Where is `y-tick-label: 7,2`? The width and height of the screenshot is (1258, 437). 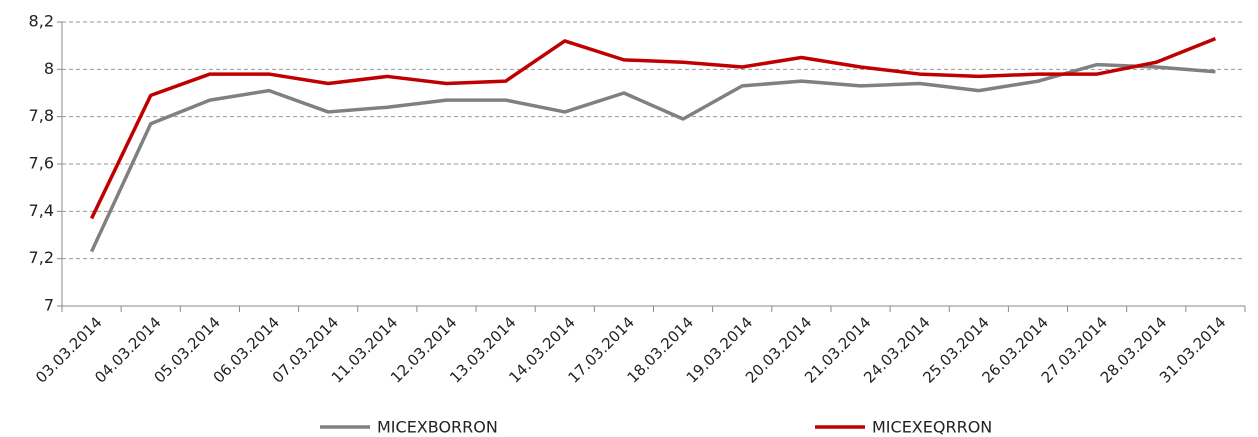
y-tick-label: 7,2 is located at coordinates (41, 257).